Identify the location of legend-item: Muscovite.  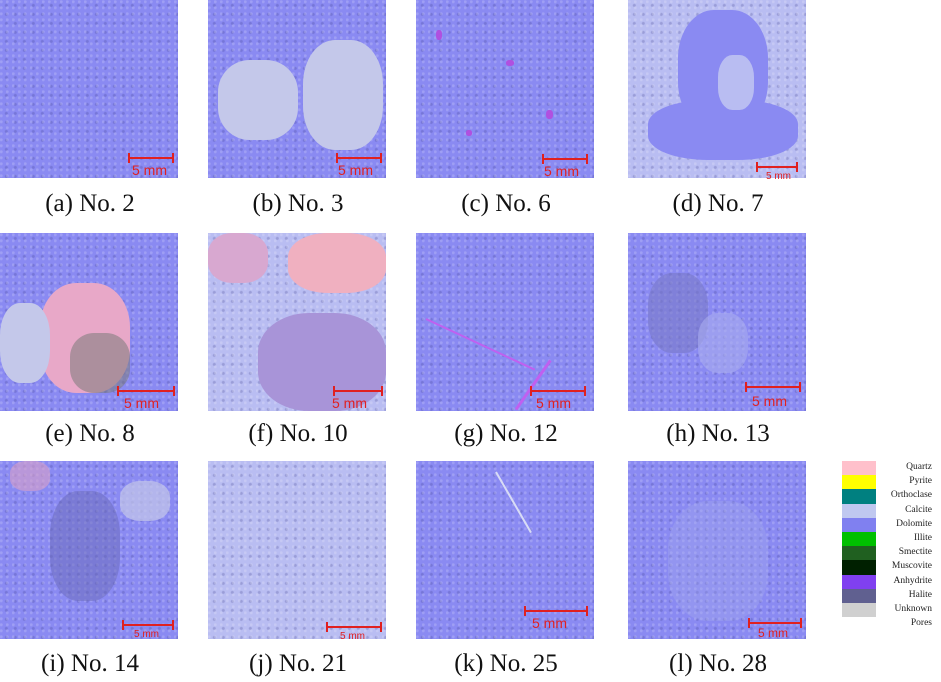
(888, 567).